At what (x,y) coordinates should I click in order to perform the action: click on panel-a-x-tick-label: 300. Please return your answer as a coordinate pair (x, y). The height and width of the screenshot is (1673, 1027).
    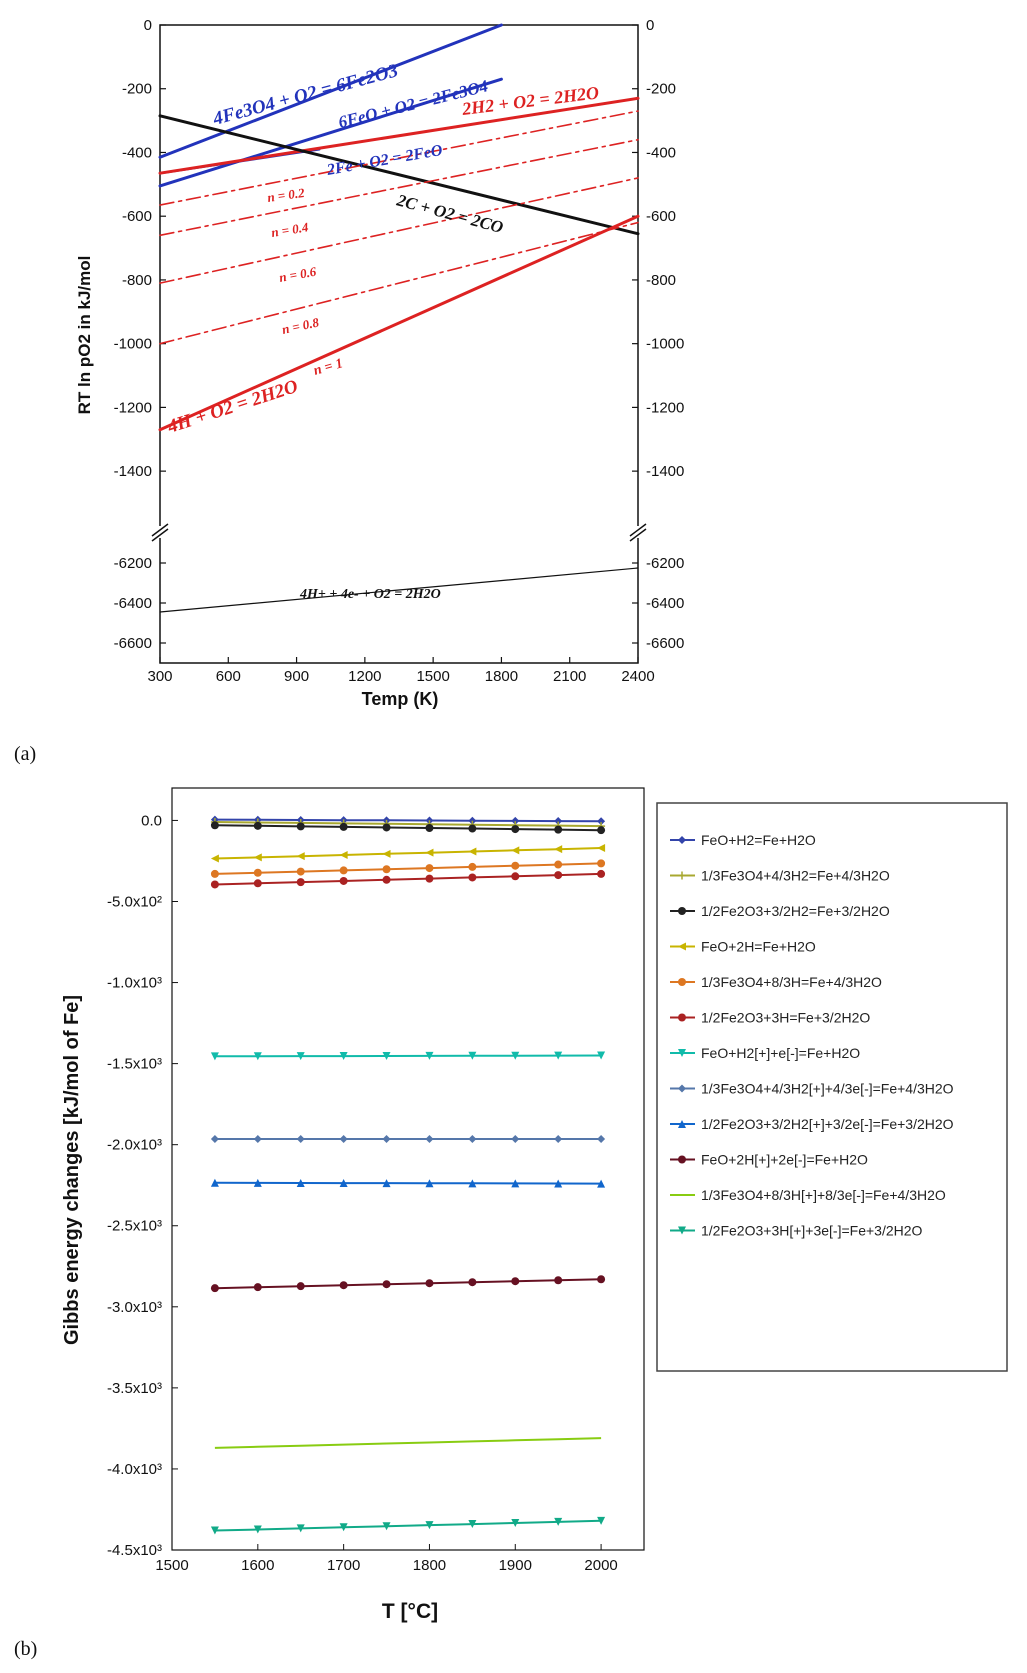
    Looking at the image, I should click on (159, 676).